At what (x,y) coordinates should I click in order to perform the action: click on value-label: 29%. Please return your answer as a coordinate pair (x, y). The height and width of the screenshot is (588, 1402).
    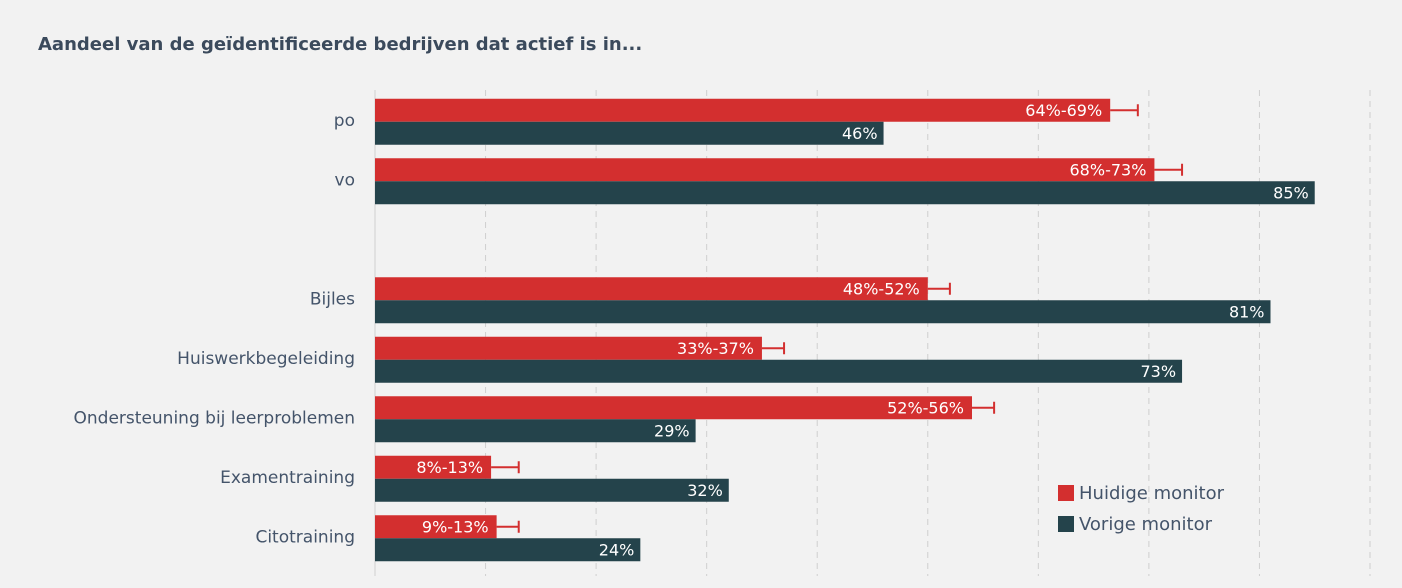
    Looking at the image, I should click on (672, 430).